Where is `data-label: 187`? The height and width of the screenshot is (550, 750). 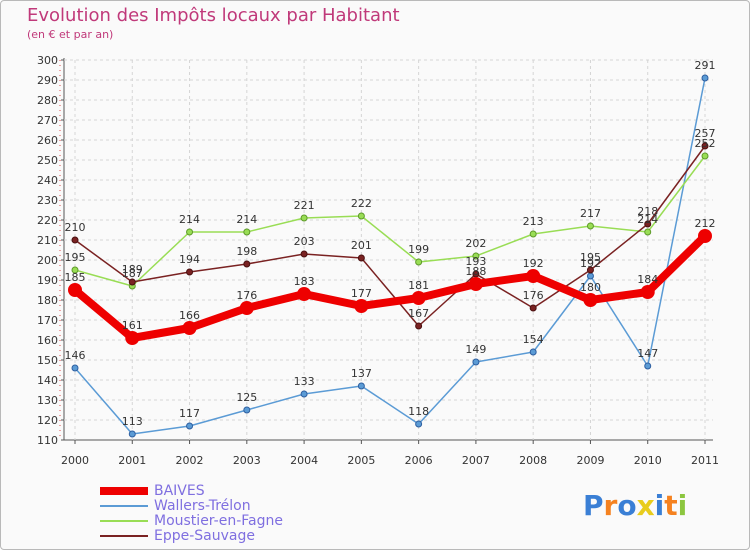 data-label: 187 is located at coordinates (132, 273).